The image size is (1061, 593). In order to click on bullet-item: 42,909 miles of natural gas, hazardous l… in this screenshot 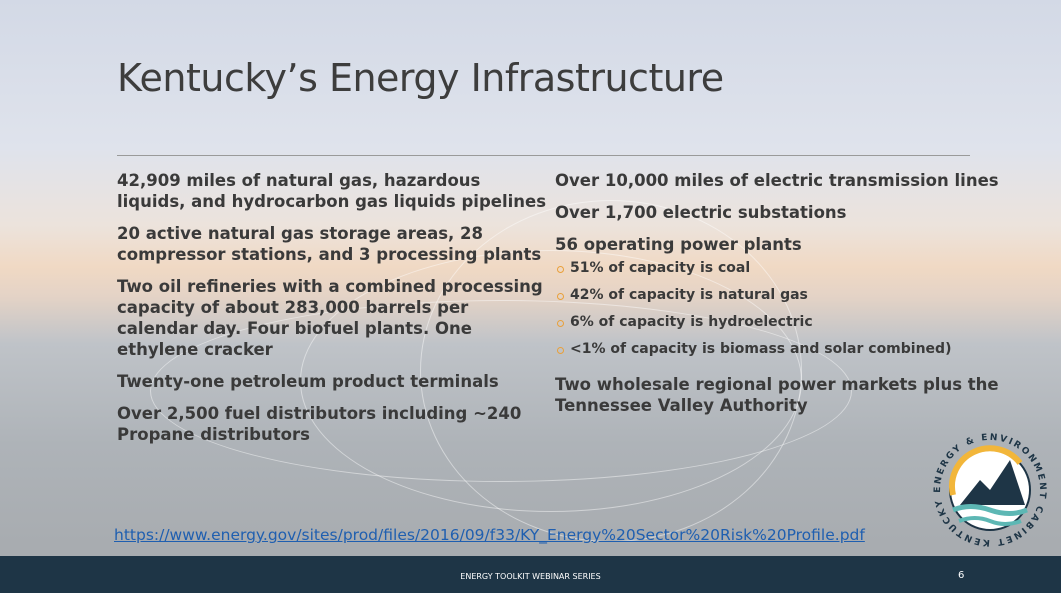, I will do `click(332, 191)`.